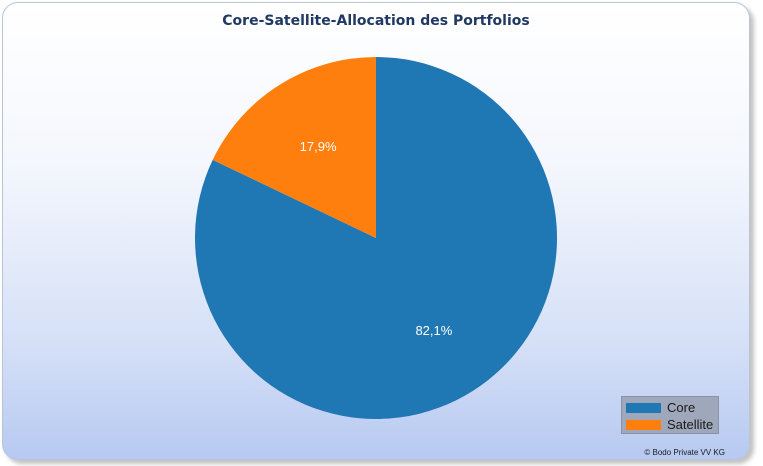 The height and width of the screenshot is (466, 763). Describe the element at coordinates (643, 424) in the screenshot. I see `legend-swatch-satellite` at that location.